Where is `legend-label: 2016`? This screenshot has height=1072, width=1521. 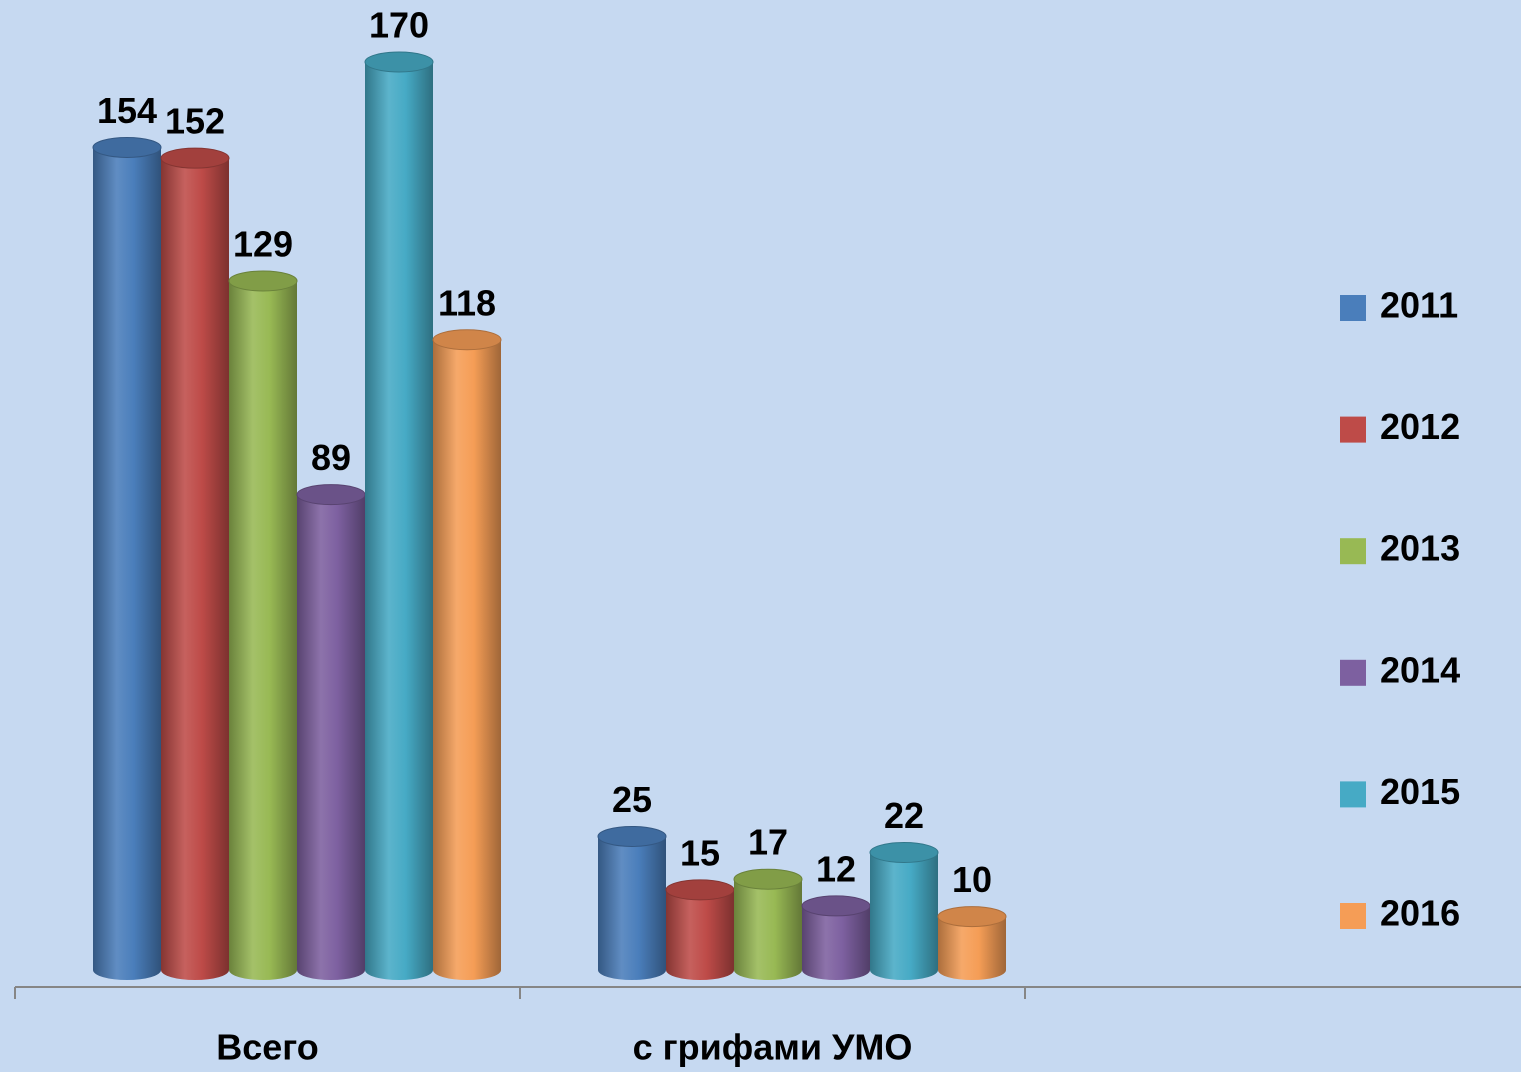
legend-label: 2016 is located at coordinates (1420, 913).